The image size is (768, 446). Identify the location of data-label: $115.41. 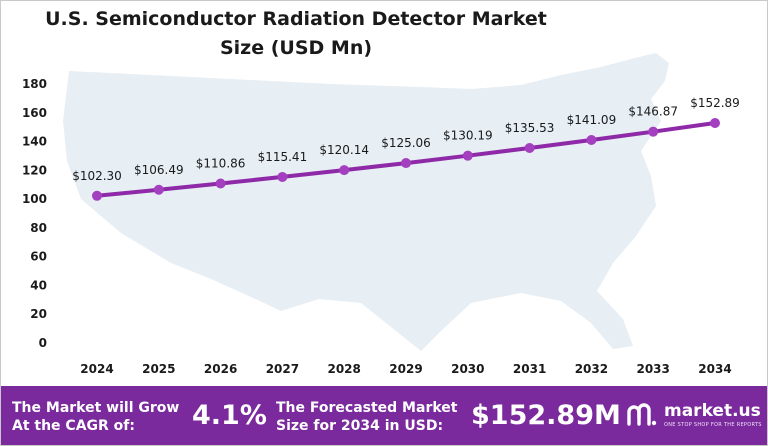
(283, 157).